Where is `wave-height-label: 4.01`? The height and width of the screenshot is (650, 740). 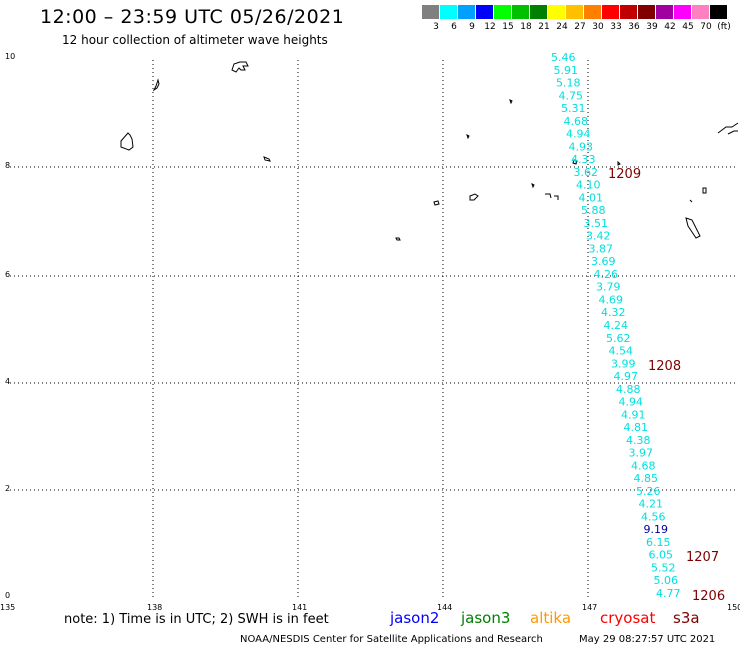 wave-height-label: 4.01 is located at coordinates (591, 197).